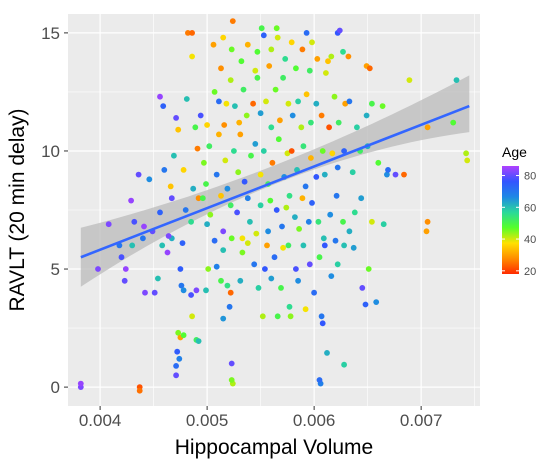  I want to click on x-axis-title: Hippocampal Volume, so click(274, 447).